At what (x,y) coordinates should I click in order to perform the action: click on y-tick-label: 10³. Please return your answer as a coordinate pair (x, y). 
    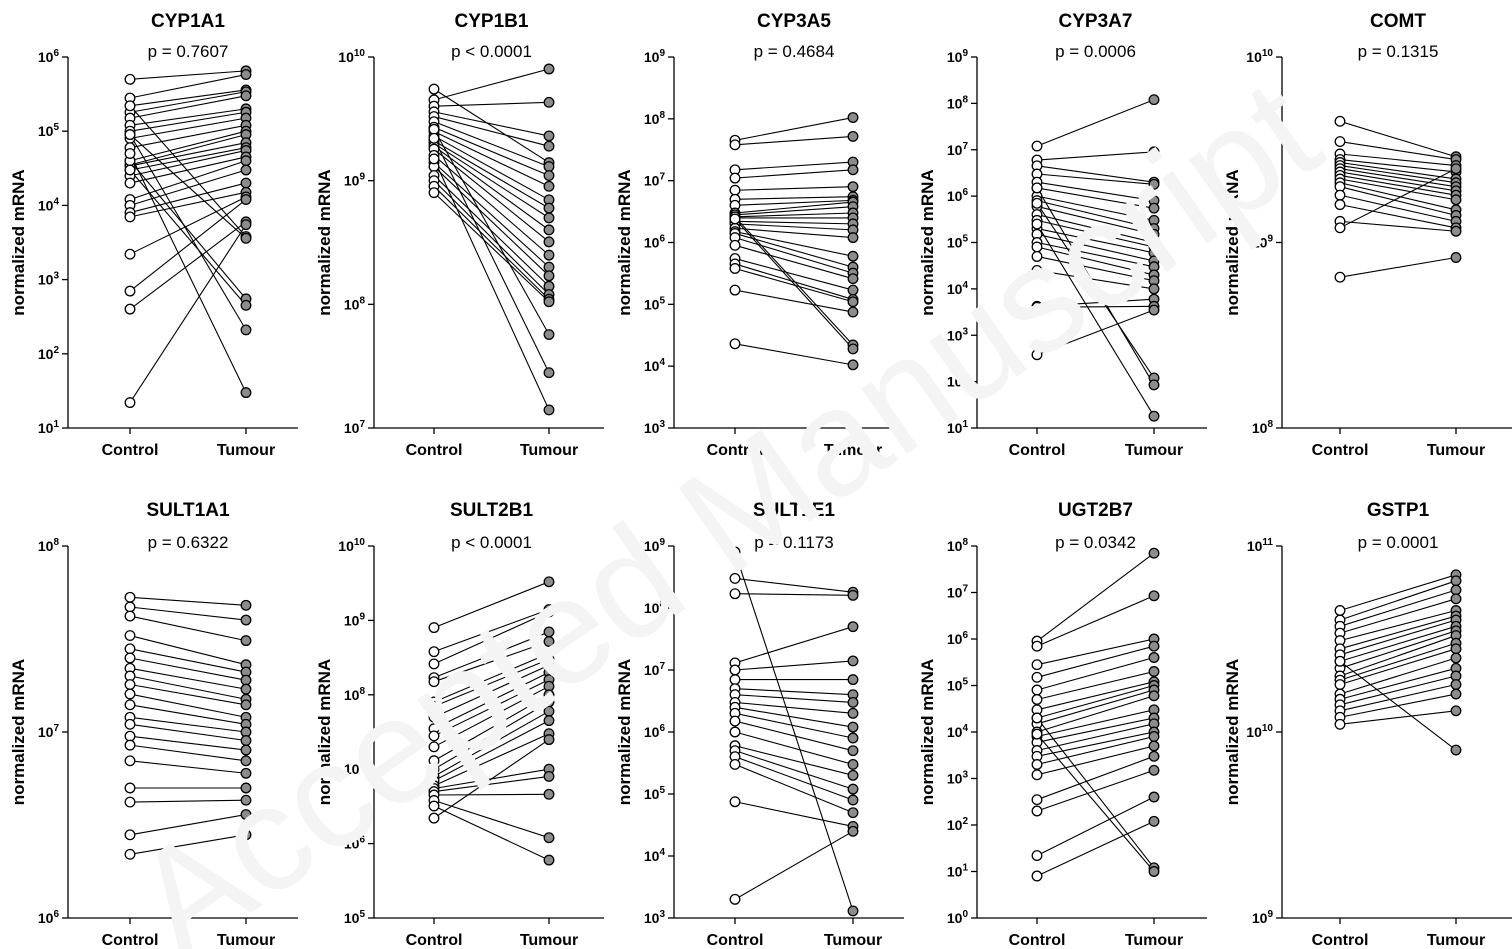
    Looking at the image, I should click on (958, 334).